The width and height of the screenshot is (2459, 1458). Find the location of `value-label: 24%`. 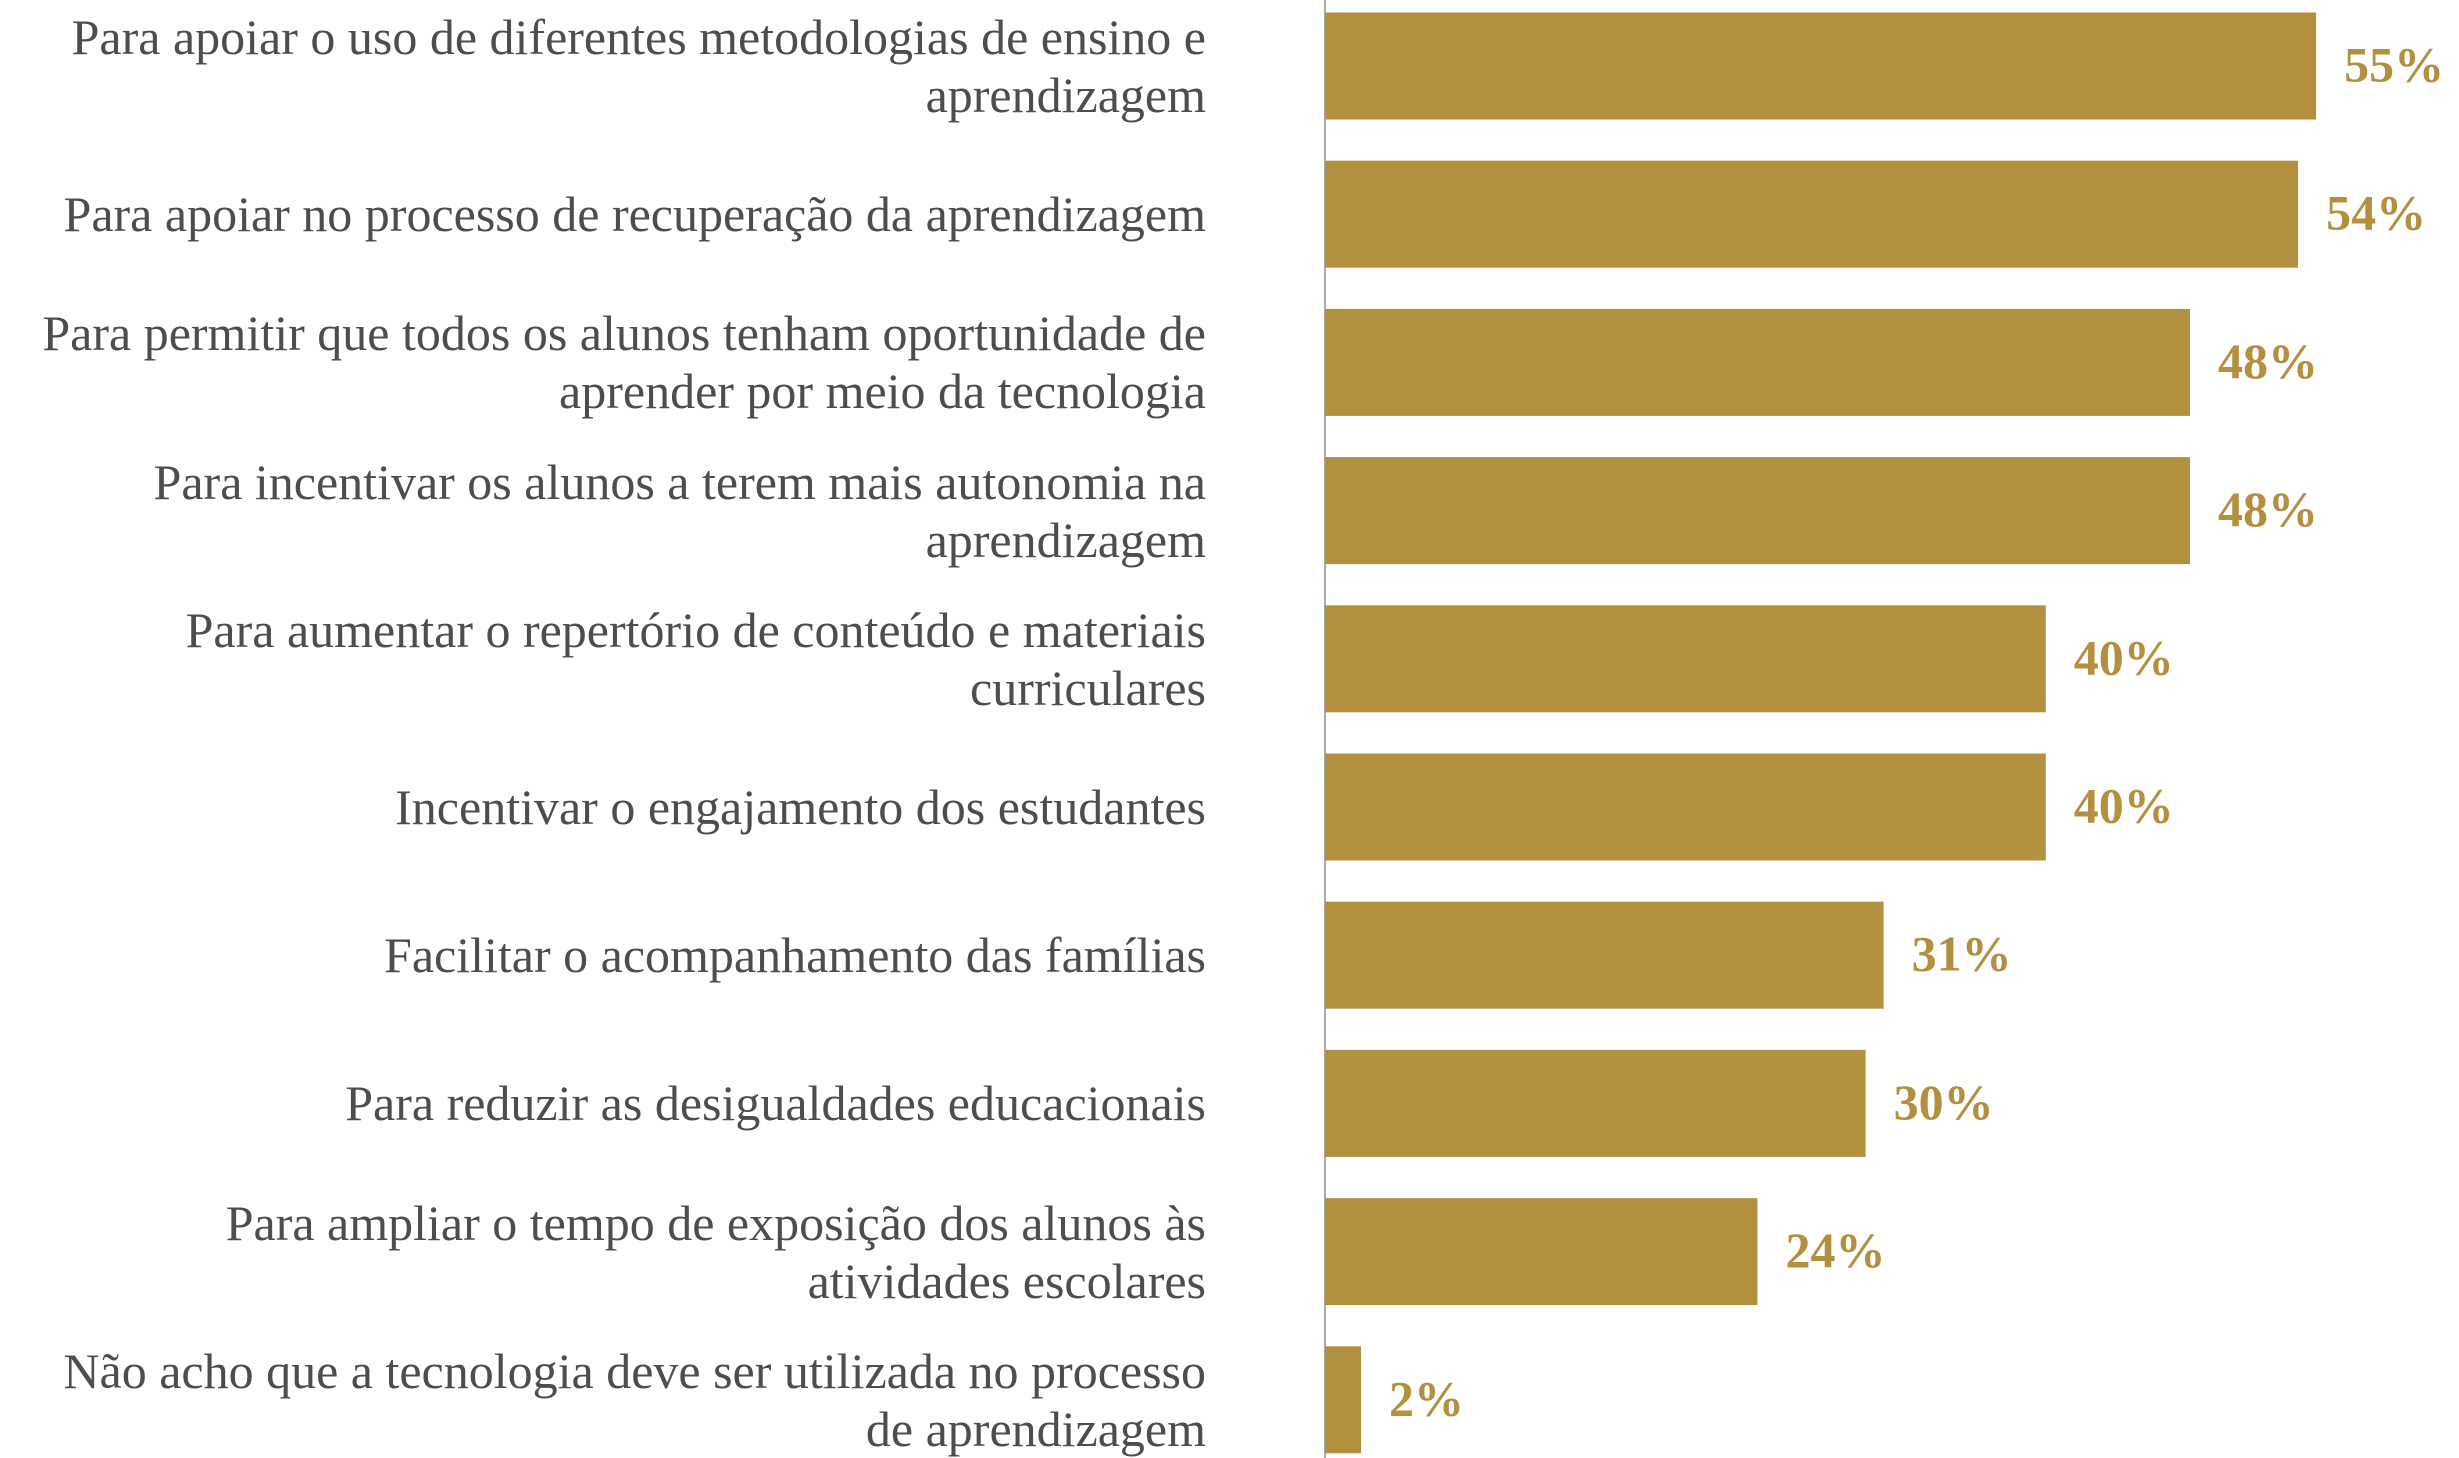

value-label: 24% is located at coordinates (1835, 1250).